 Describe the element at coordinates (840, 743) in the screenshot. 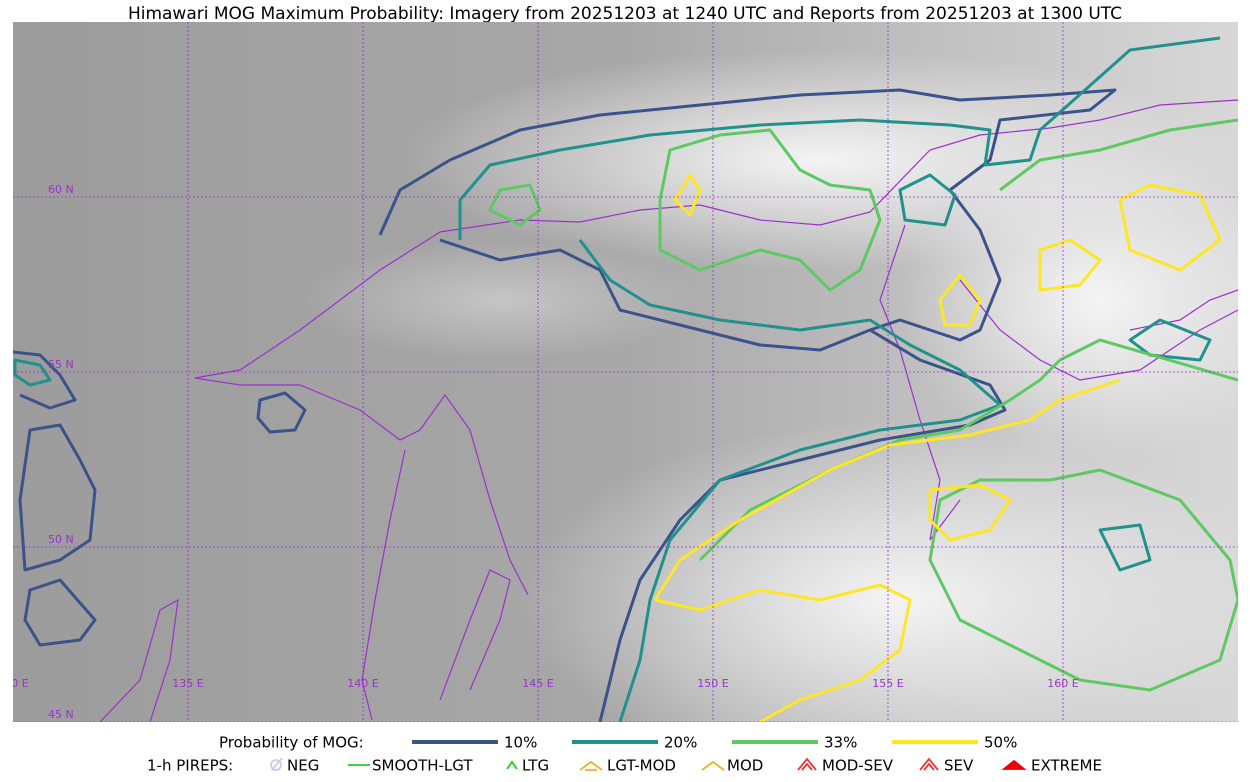

I see `legend-label: 33%` at that location.